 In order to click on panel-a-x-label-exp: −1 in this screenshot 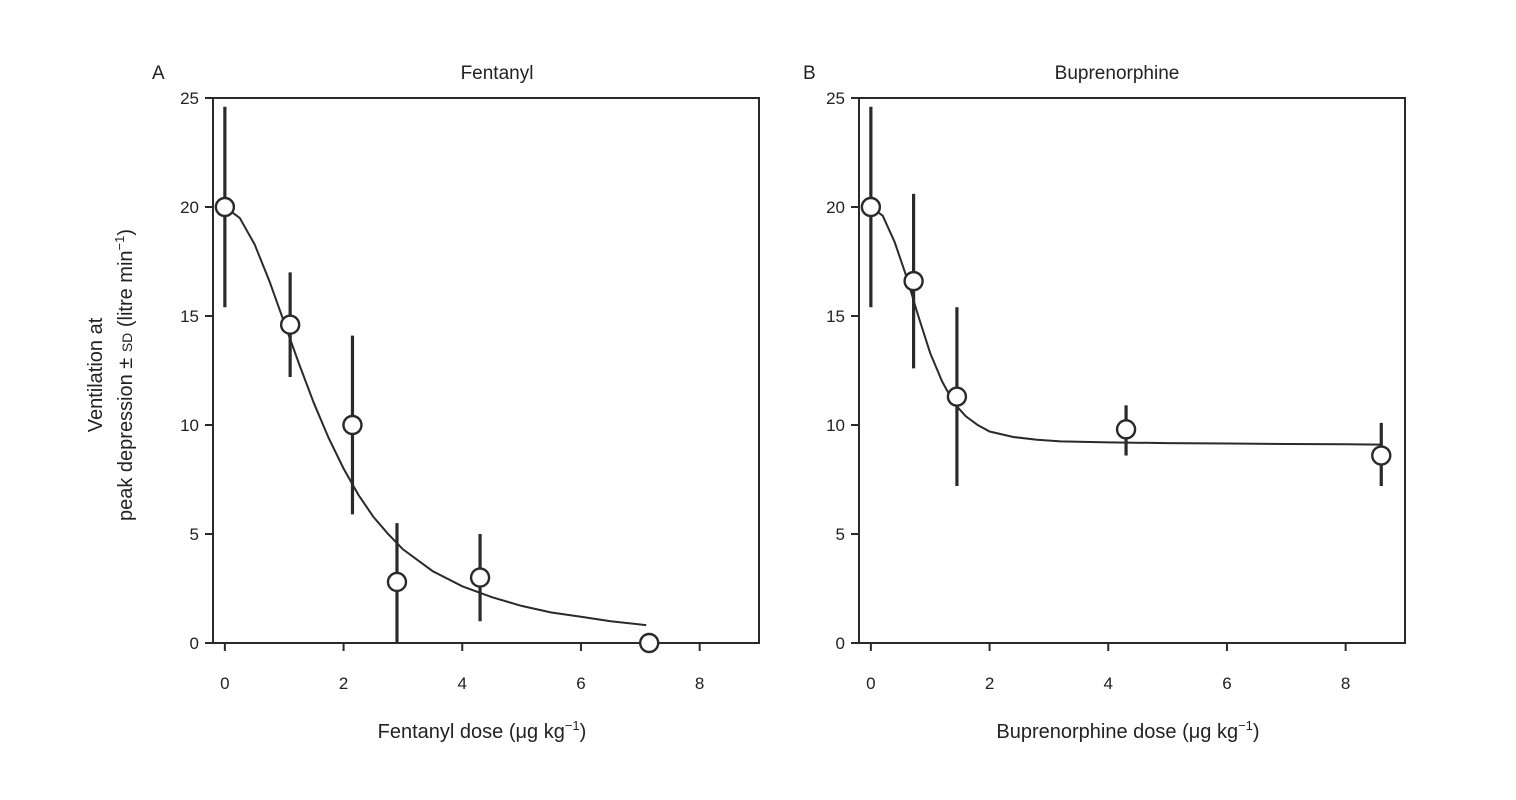, I will do `click(572, 725)`.